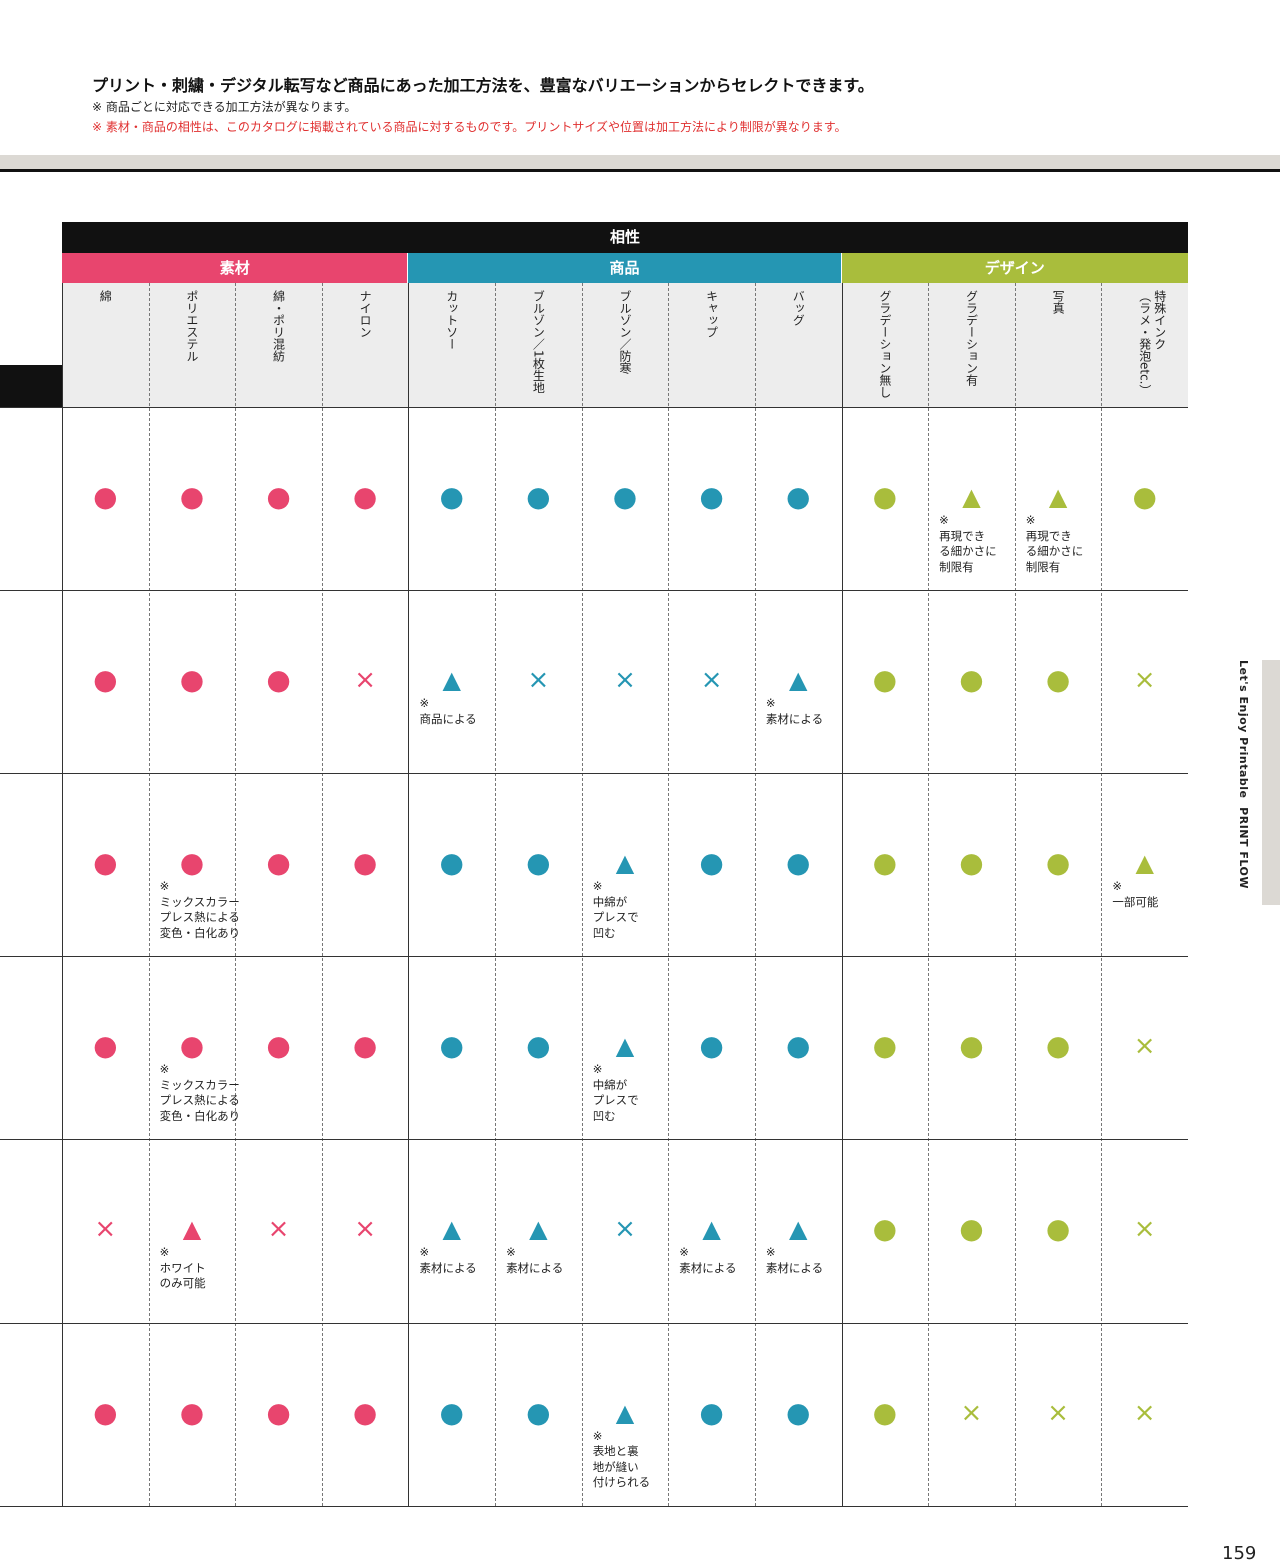  I want to click on side-tab, so click(1271, 782).